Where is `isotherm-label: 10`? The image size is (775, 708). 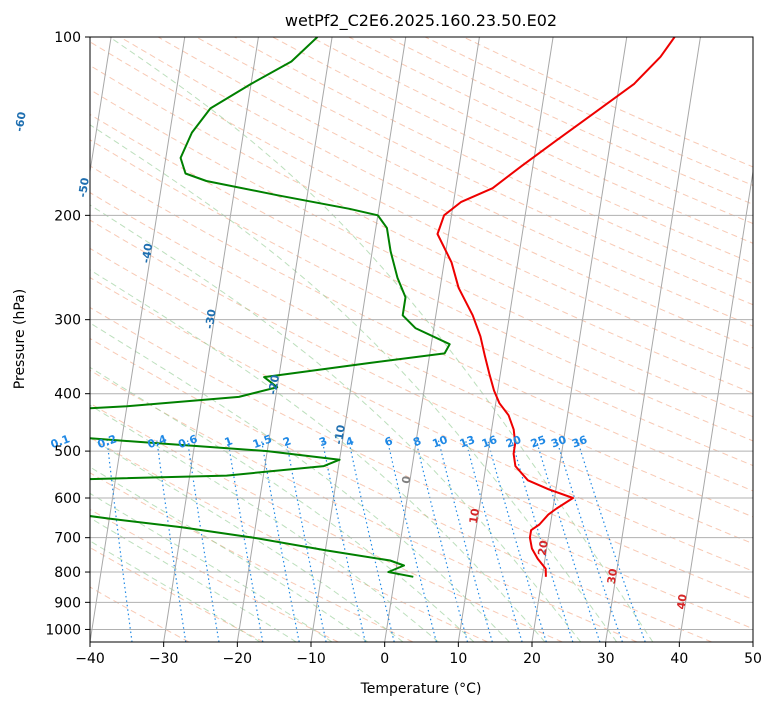 isotherm-label: 10 is located at coordinates (474, 515).